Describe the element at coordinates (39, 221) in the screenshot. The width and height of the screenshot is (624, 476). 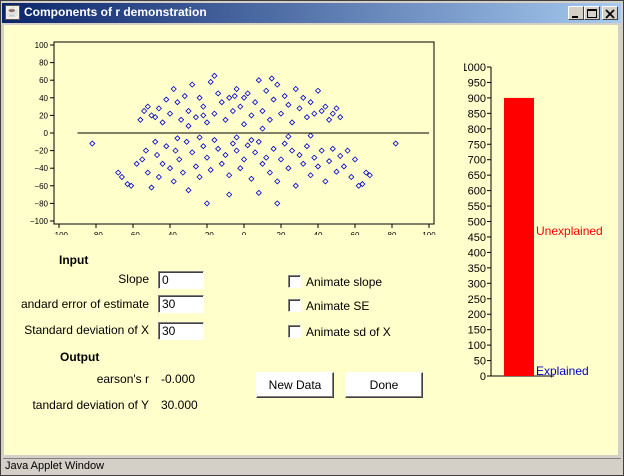
I see `y-tick-label: −100` at that location.